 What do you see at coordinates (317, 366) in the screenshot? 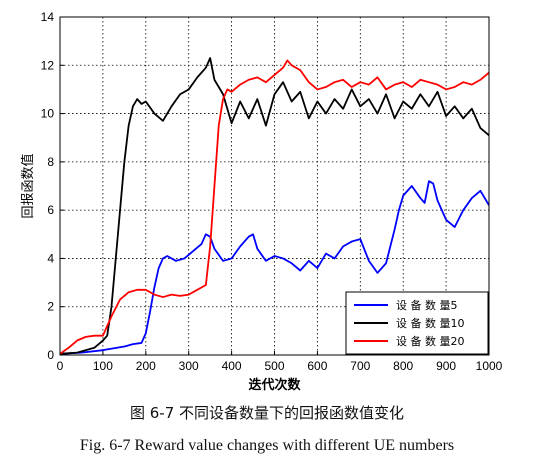
I see `x-tick-label: 600` at bounding box center [317, 366].